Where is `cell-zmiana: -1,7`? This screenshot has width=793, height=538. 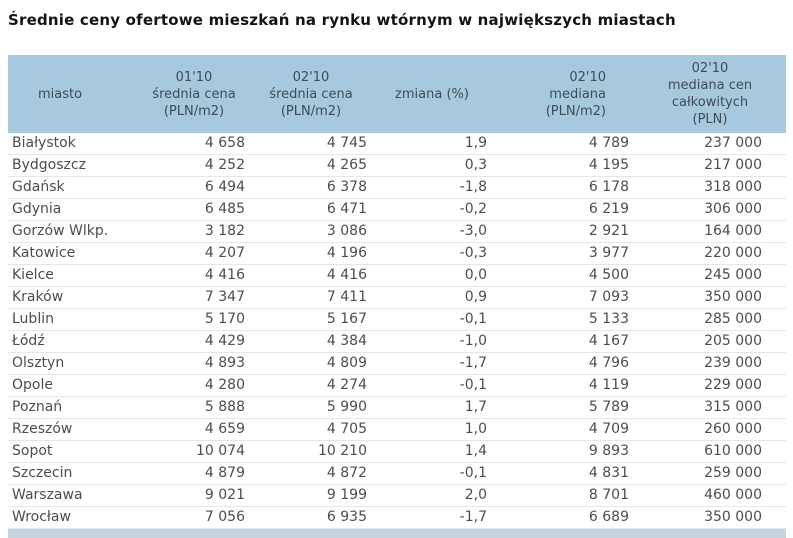
cell-zmiana: -1,7 is located at coordinates (432, 363).